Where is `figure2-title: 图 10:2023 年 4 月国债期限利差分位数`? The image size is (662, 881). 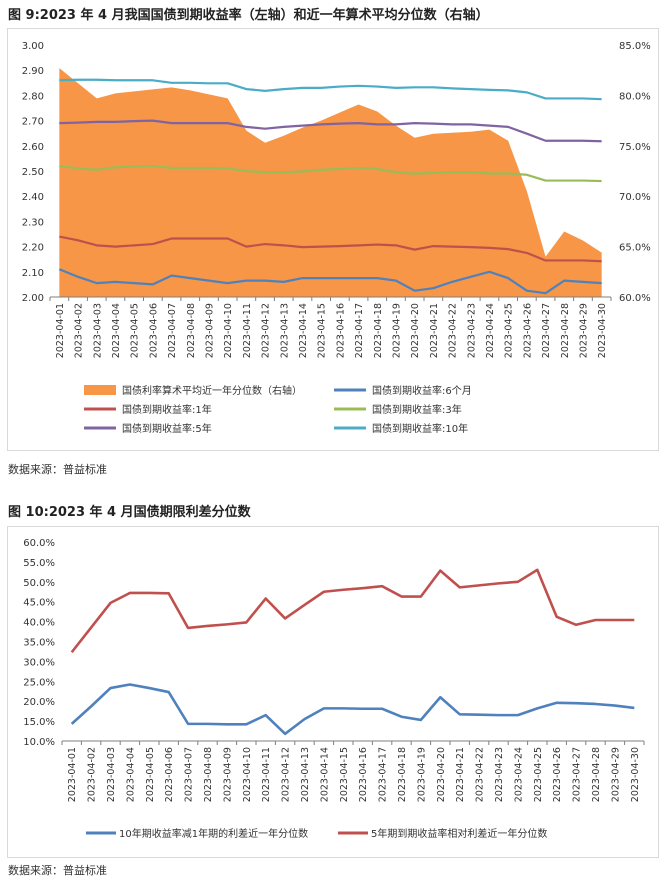
figure2-title: 图 10:2023 年 4 月国债期限利差分位数 is located at coordinates (129, 512).